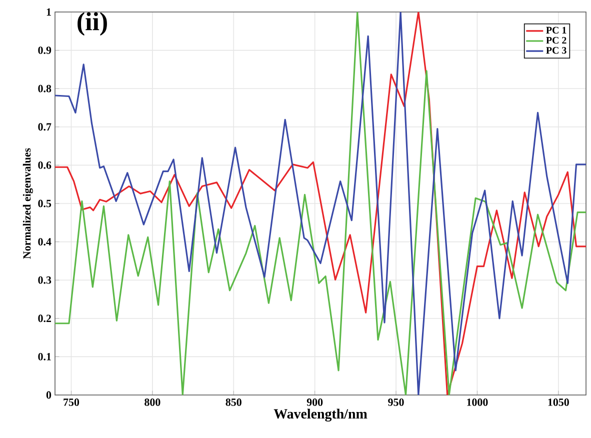 The image size is (591, 438). I want to click on y-axis-title: Normalized eigenvalues, so click(27, 203).